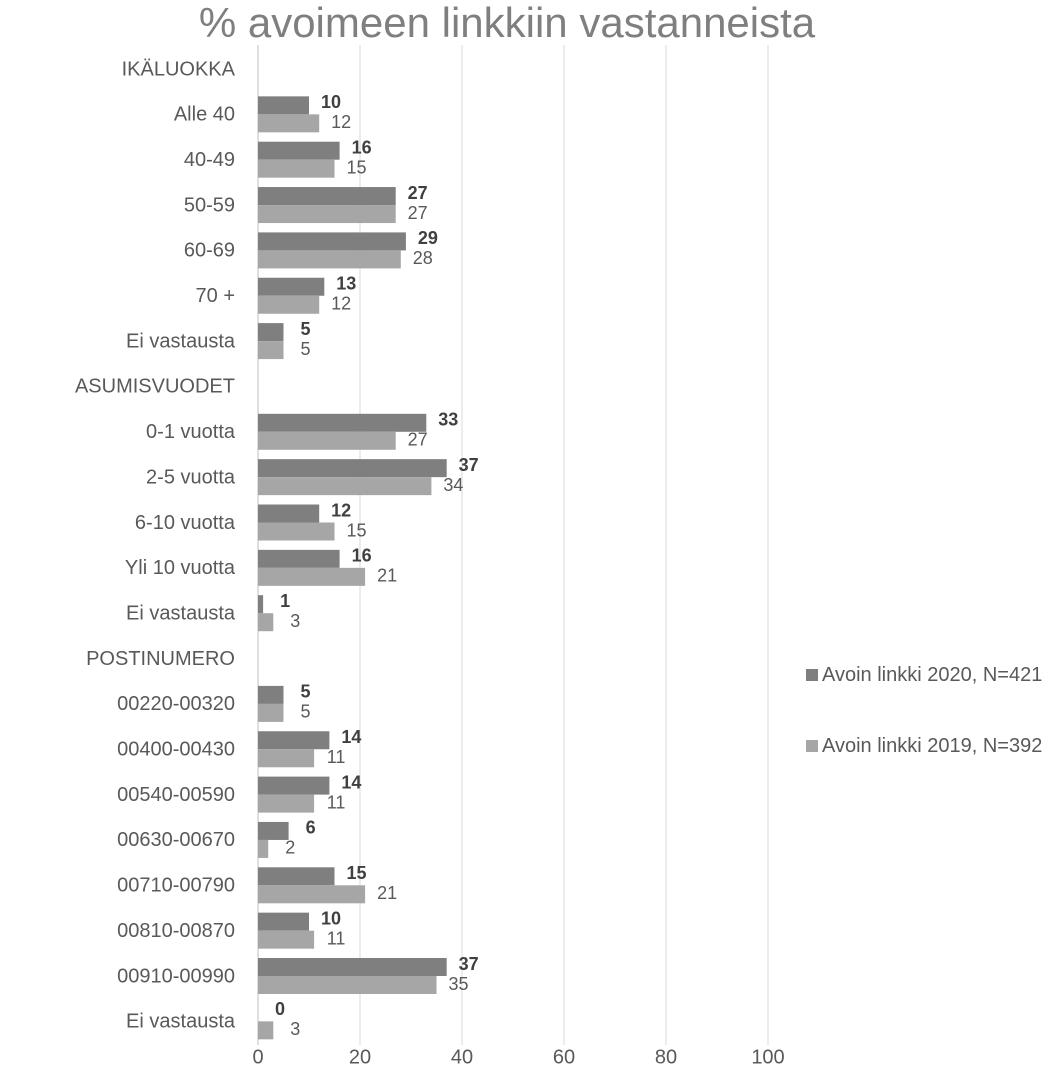 The image size is (1058, 1075). What do you see at coordinates (462, 1057) in the screenshot?
I see `x-tick-label: 40` at bounding box center [462, 1057].